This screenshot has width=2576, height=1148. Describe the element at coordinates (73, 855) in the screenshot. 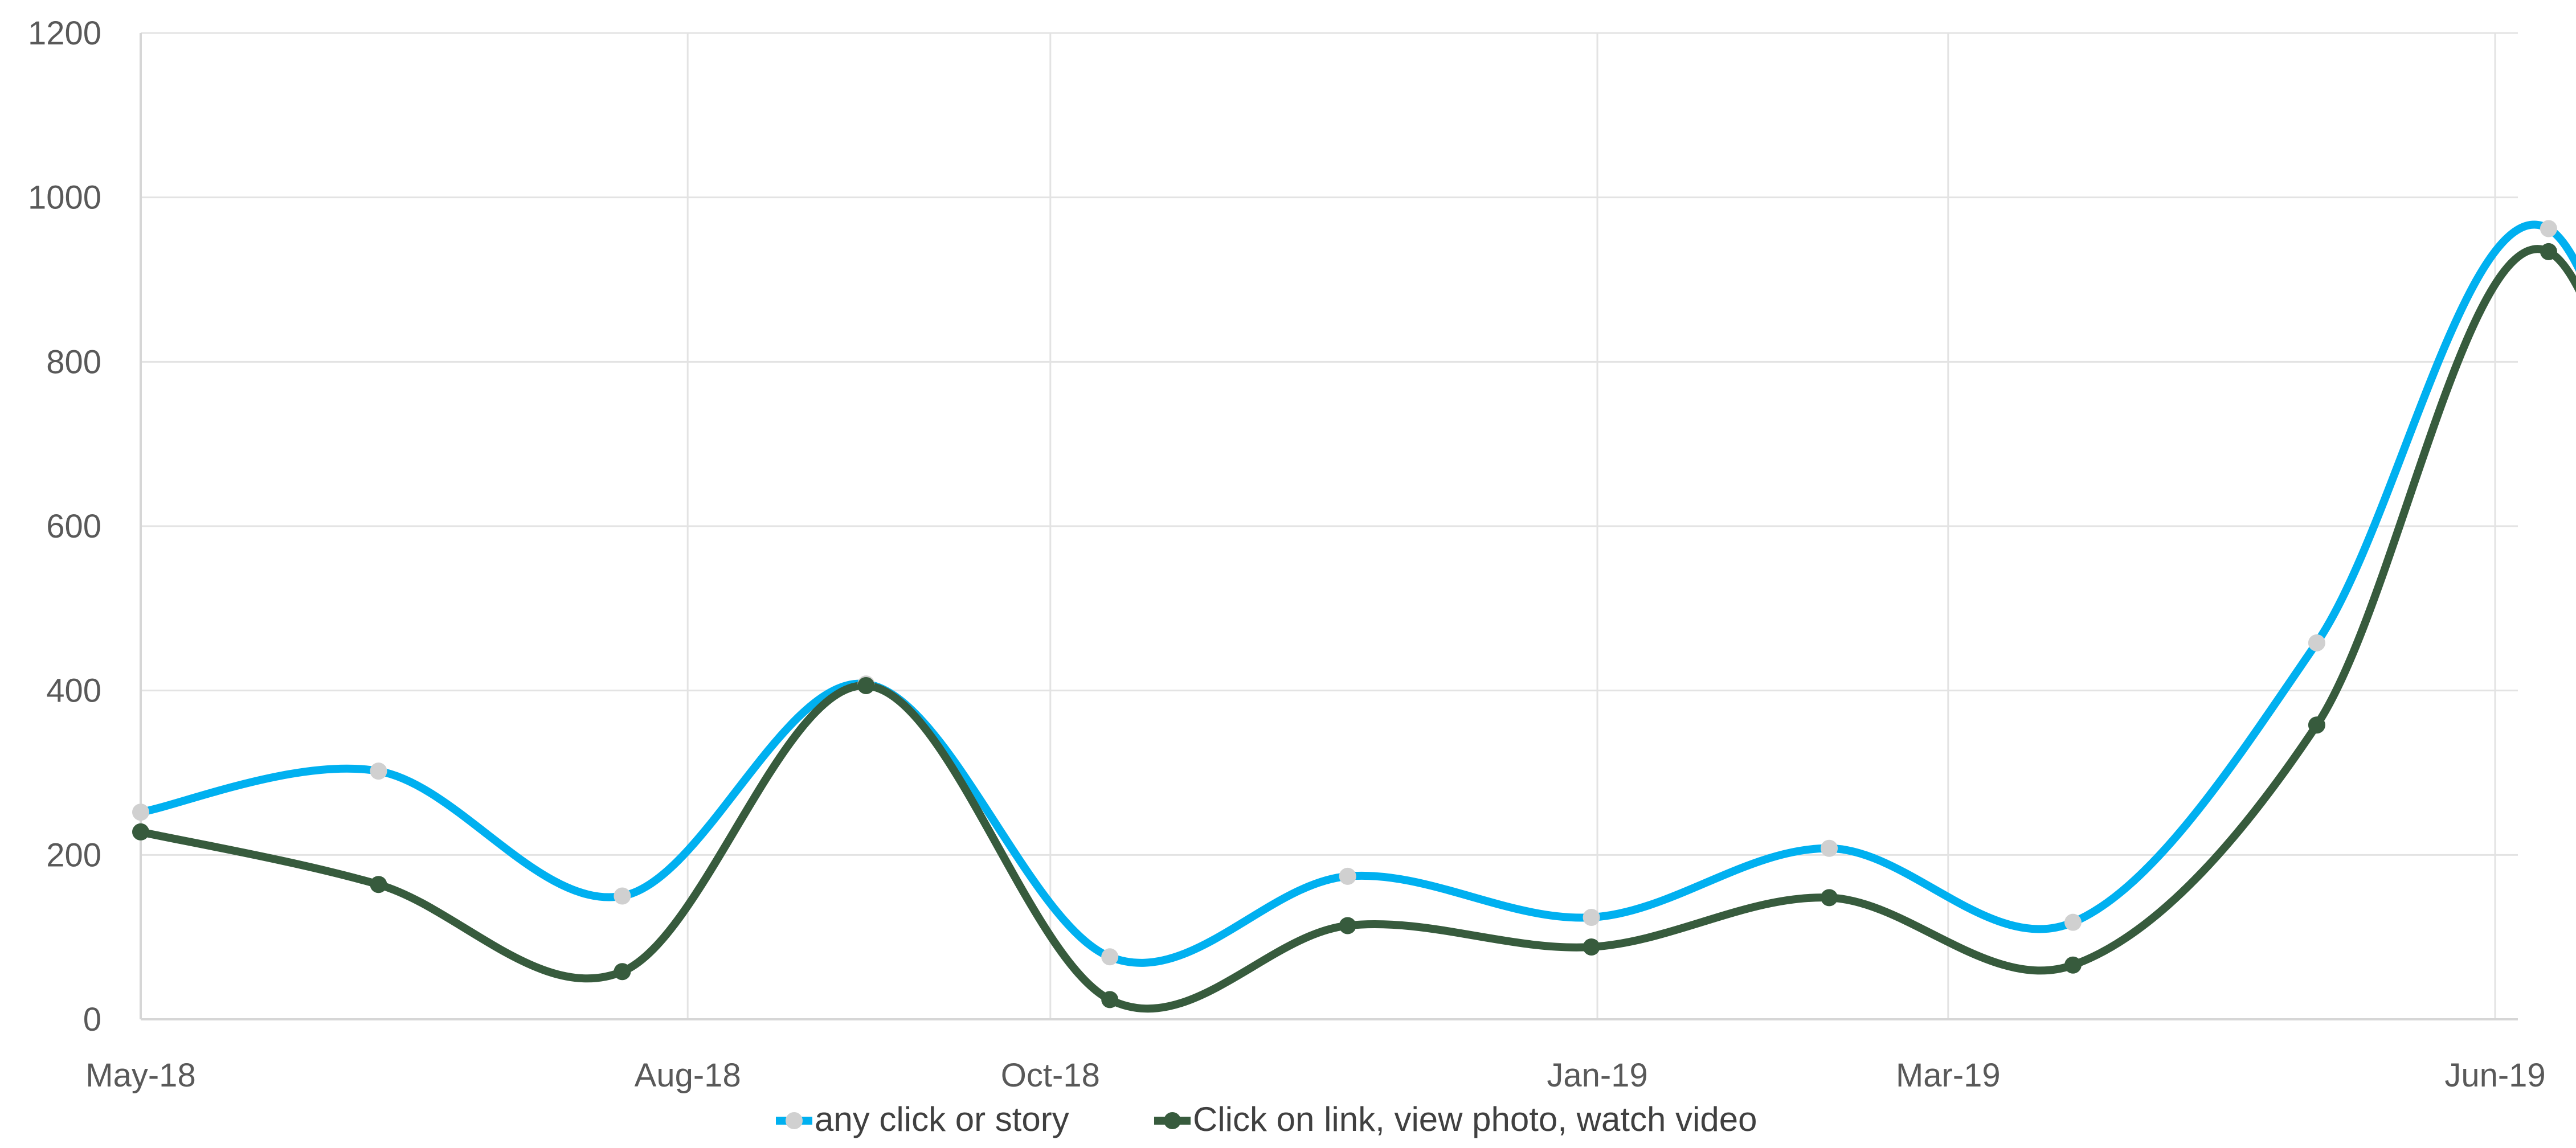

I see `y-tick-label: 200` at that location.